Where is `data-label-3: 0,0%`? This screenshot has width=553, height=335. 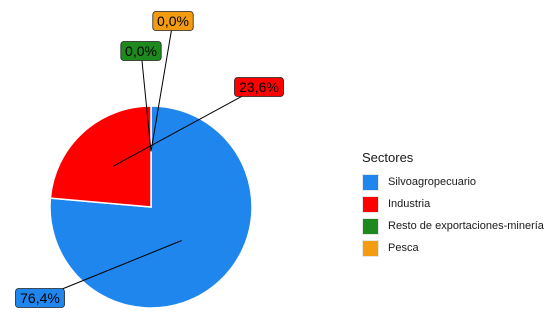
data-label-3: 0,0% is located at coordinates (173, 21).